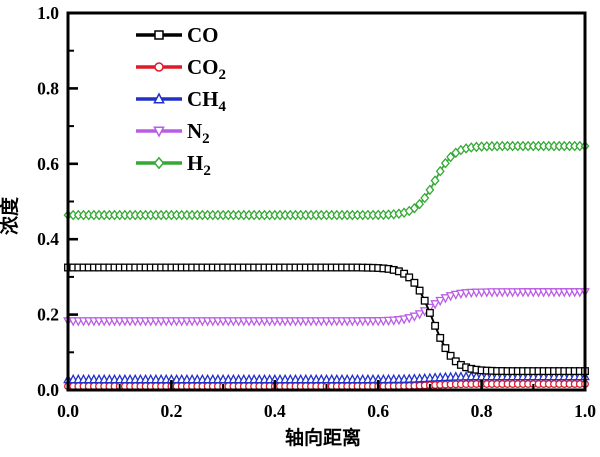 The image size is (600, 457). I want to click on legend-item-CH4: CH4, so click(181, 101).